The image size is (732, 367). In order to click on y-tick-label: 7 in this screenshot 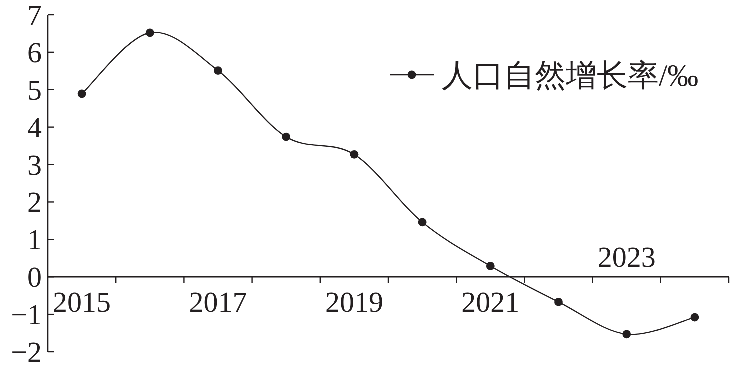, I will do `click(35, 16)`.